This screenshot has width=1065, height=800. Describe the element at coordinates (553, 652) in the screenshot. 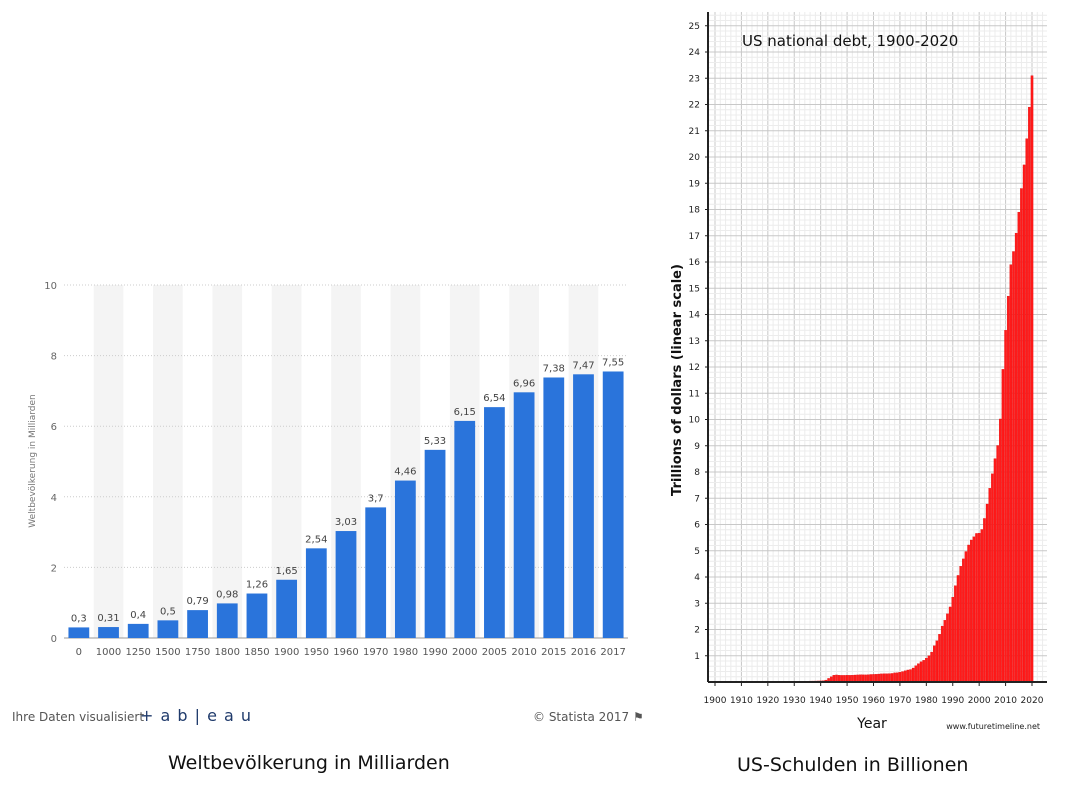

I see `x-tick-label: 2015` at that location.